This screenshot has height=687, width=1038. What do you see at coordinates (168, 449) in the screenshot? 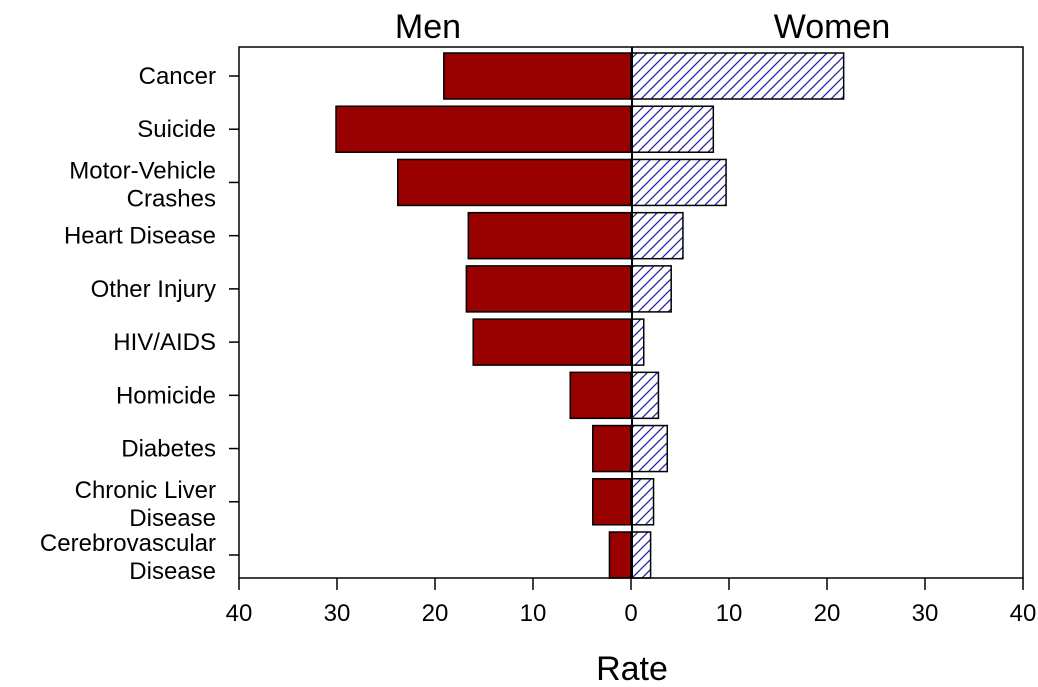
I see `category-label: Diabetes` at bounding box center [168, 449].